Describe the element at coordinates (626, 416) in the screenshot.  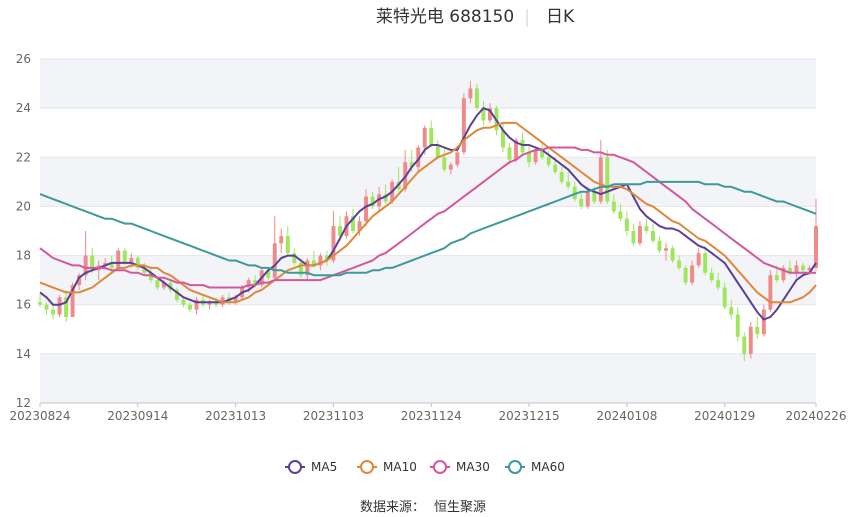
I see `x-tick-label: 20240108` at that location.